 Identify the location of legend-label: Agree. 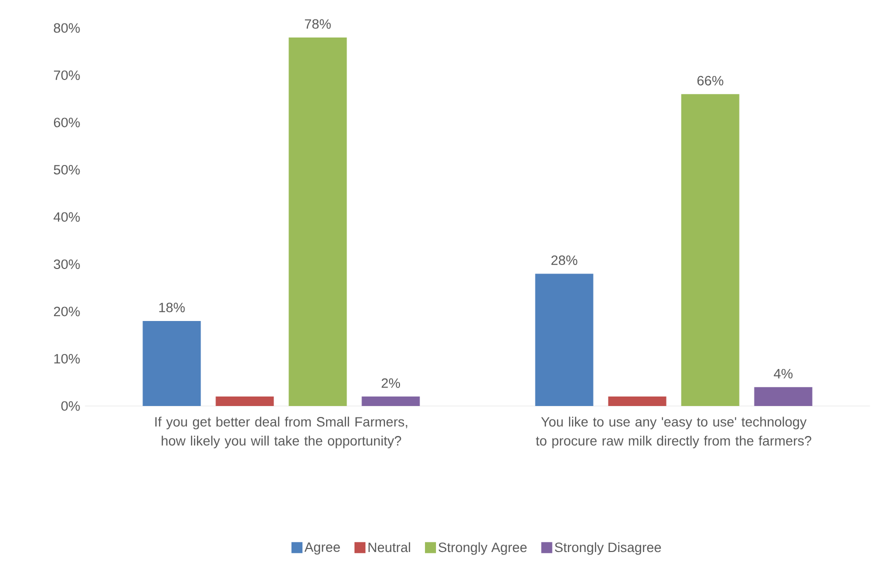
(322, 548).